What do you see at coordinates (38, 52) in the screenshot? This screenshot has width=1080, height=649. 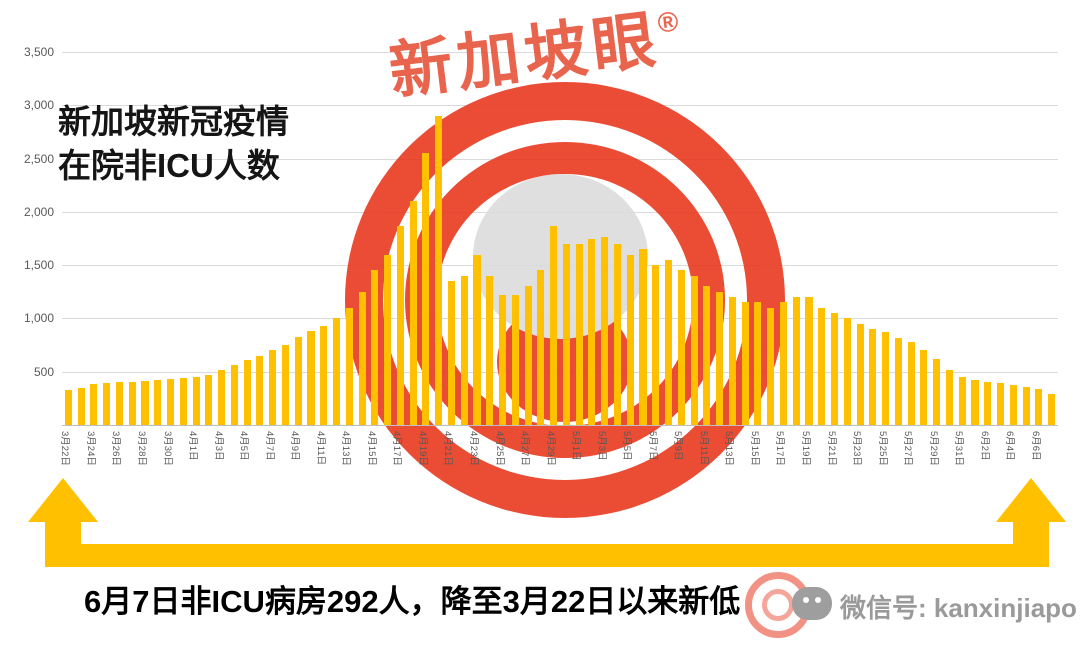 I see `y-axis-label: 3,500` at bounding box center [38, 52].